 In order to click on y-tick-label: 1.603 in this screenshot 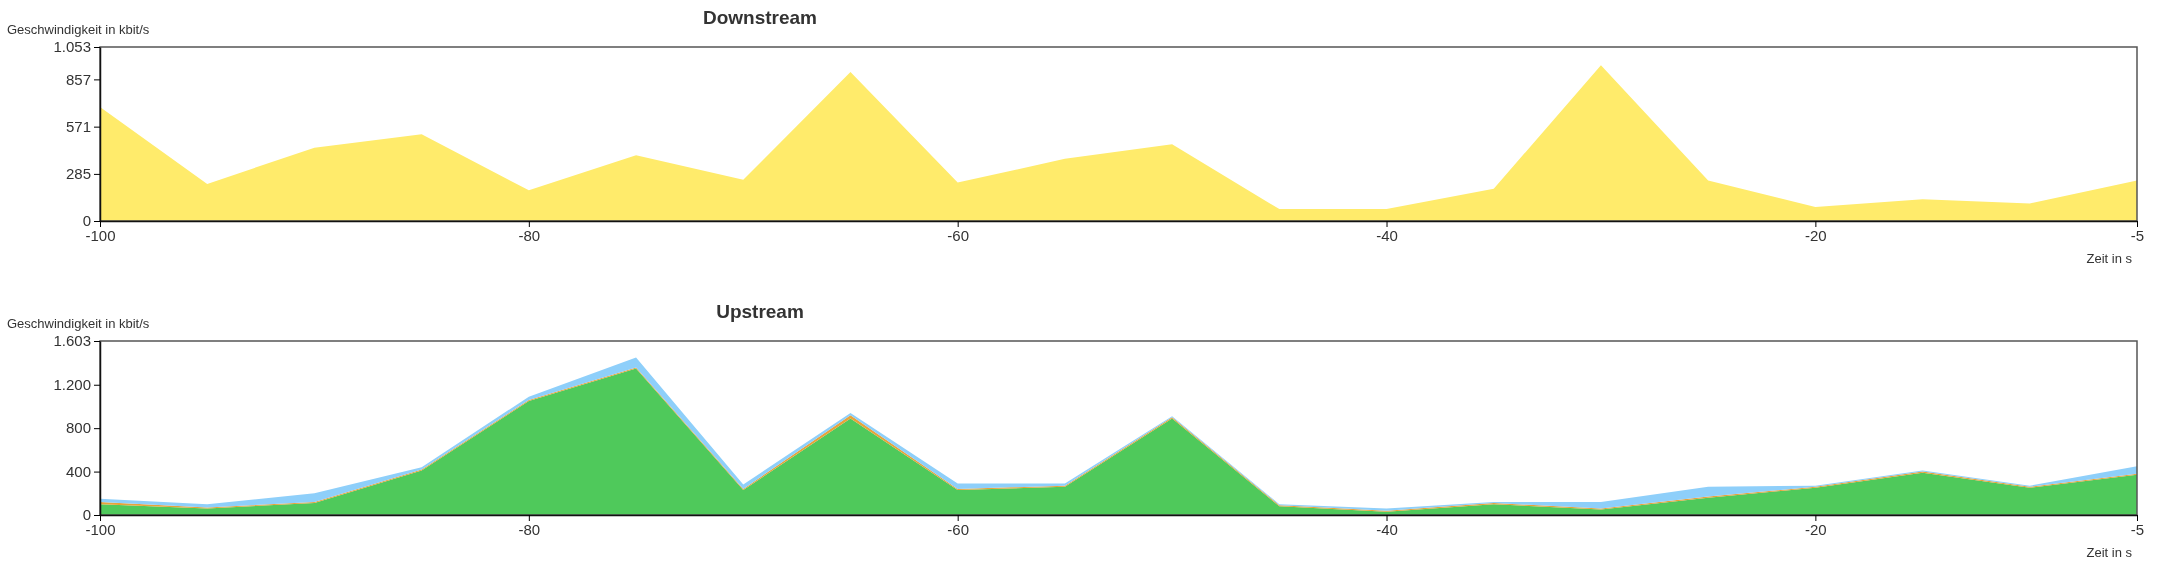, I will do `click(72, 341)`.